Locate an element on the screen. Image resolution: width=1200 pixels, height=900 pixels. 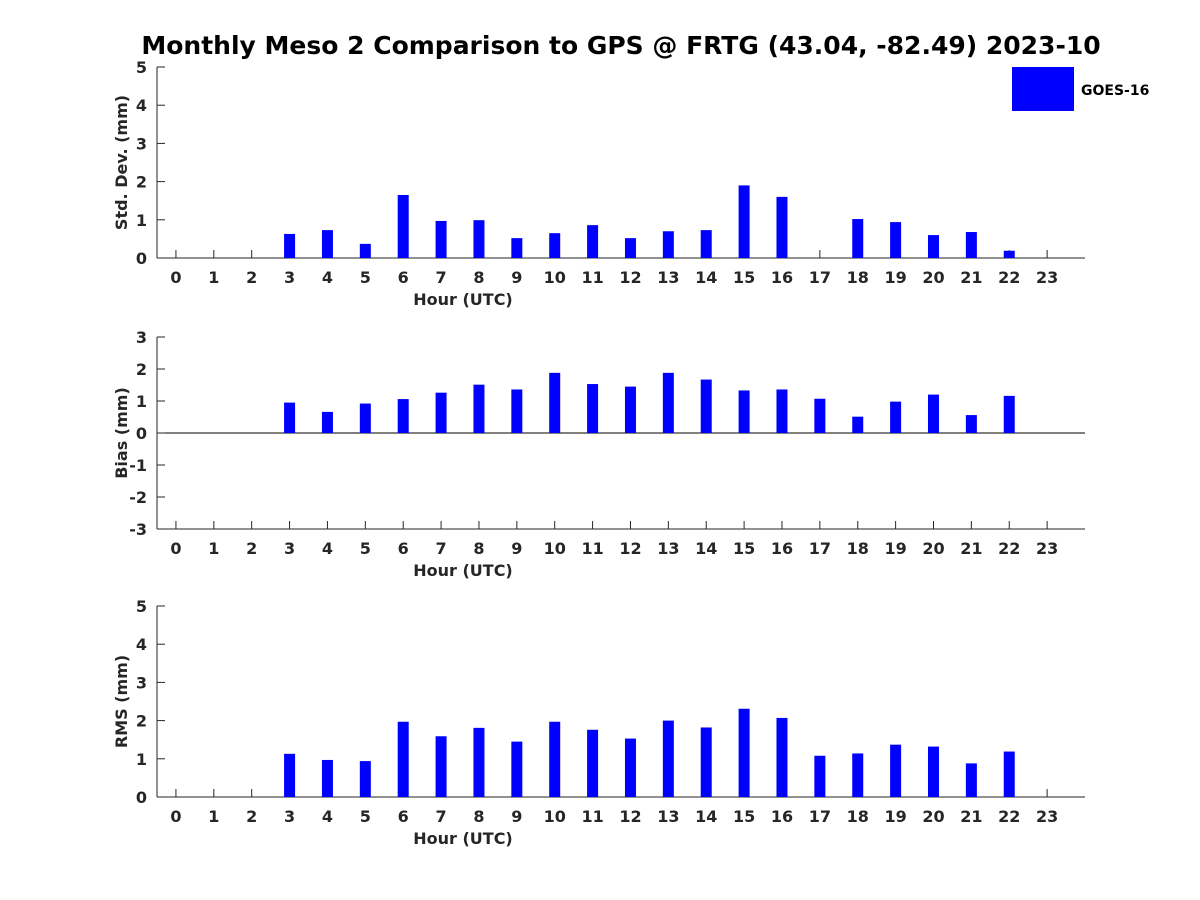
y-tick-label: 1 is located at coordinates (141, 401).